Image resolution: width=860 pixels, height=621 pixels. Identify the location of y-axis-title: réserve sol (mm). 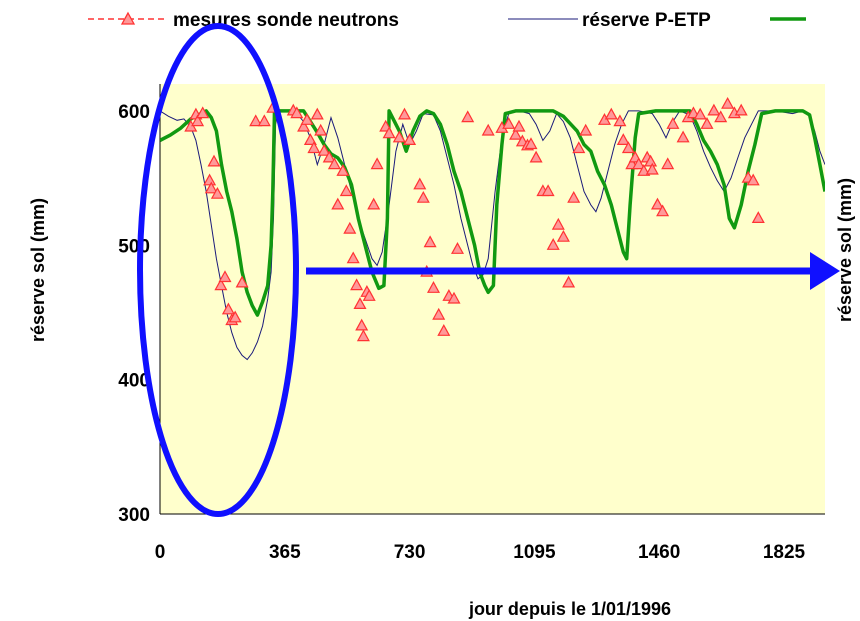
(38, 270).